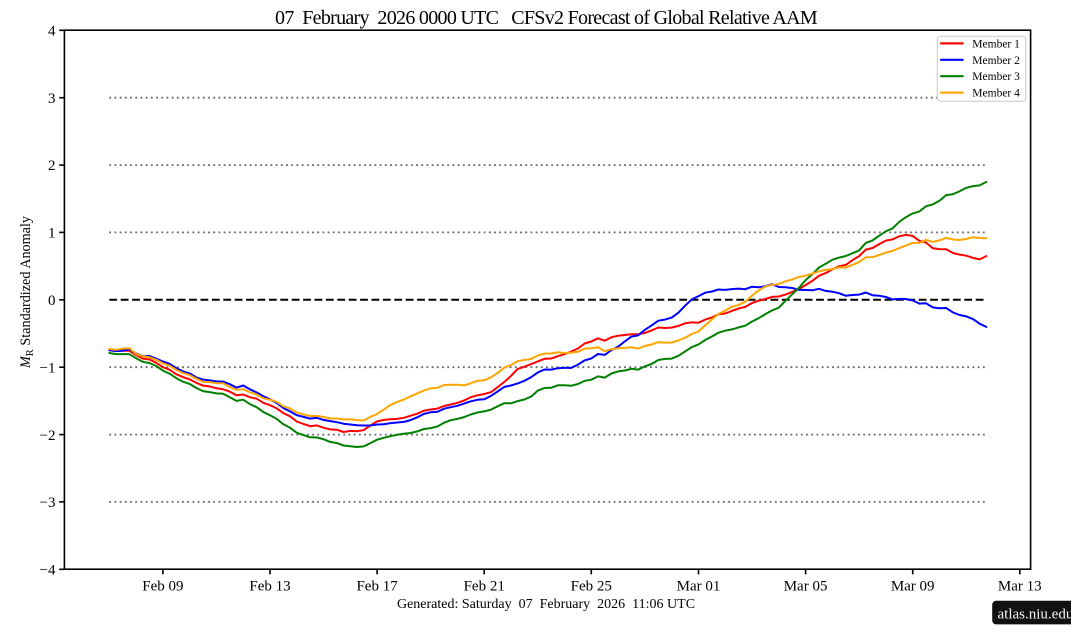 Image resolution: width=1071 pixels, height=643 pixels. What do you see at coordinates (591, 587) in the screenshot?
I see `svg-text: Feb 25` at bounding box center [591, 587].